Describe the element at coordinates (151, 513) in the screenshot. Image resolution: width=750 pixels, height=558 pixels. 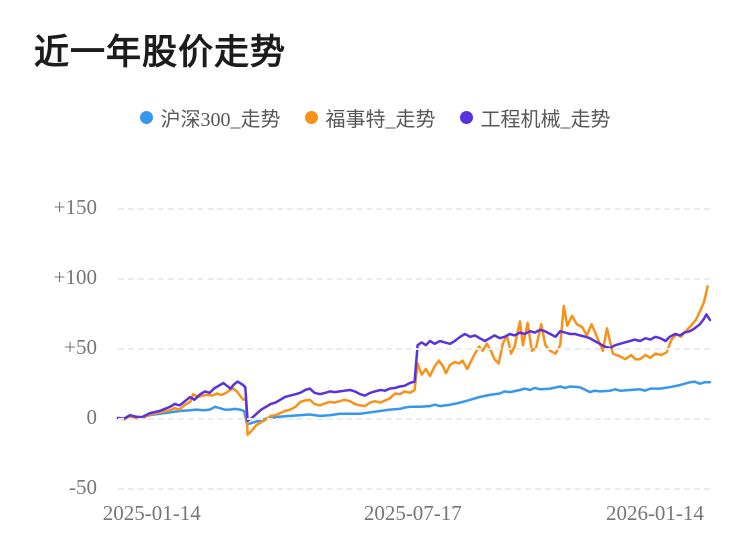
I see `x-axis-tick-label: 2025-01-14` at that location.